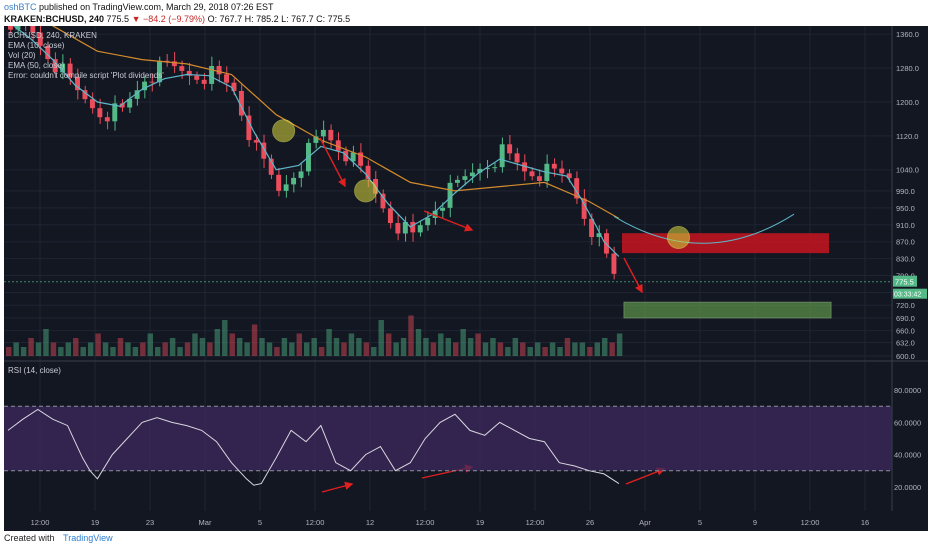  What do you see at coordinates (905, 208) in the screenshot?
I see `price-tick-label: 950.0` at bounding box center [905, 208].